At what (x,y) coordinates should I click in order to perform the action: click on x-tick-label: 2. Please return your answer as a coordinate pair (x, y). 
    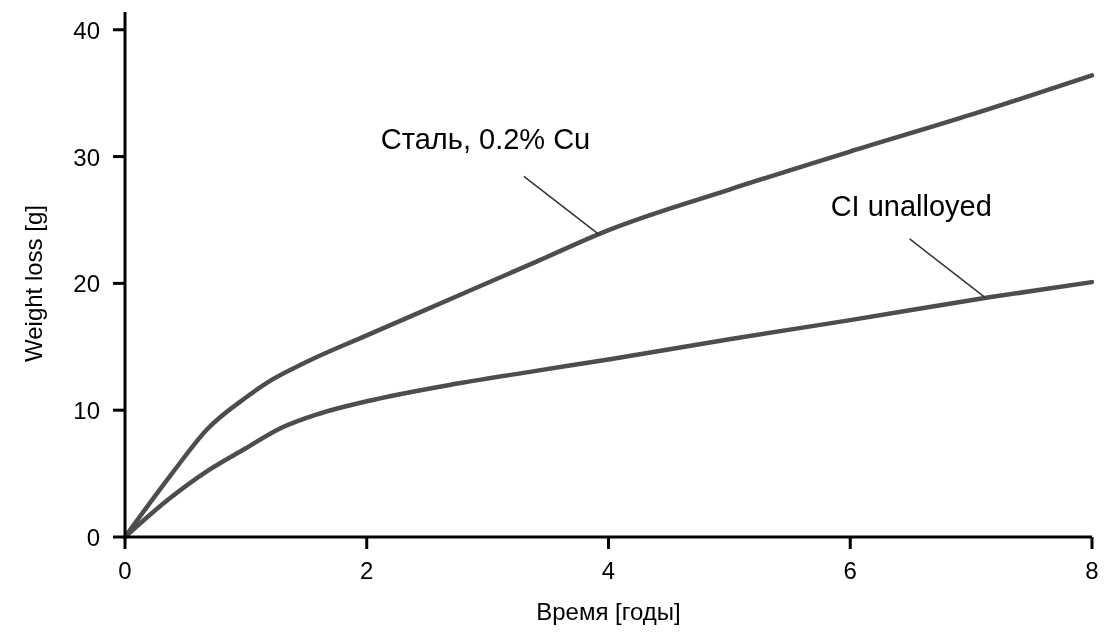
    Looking at the image, I should click on (367, 570).